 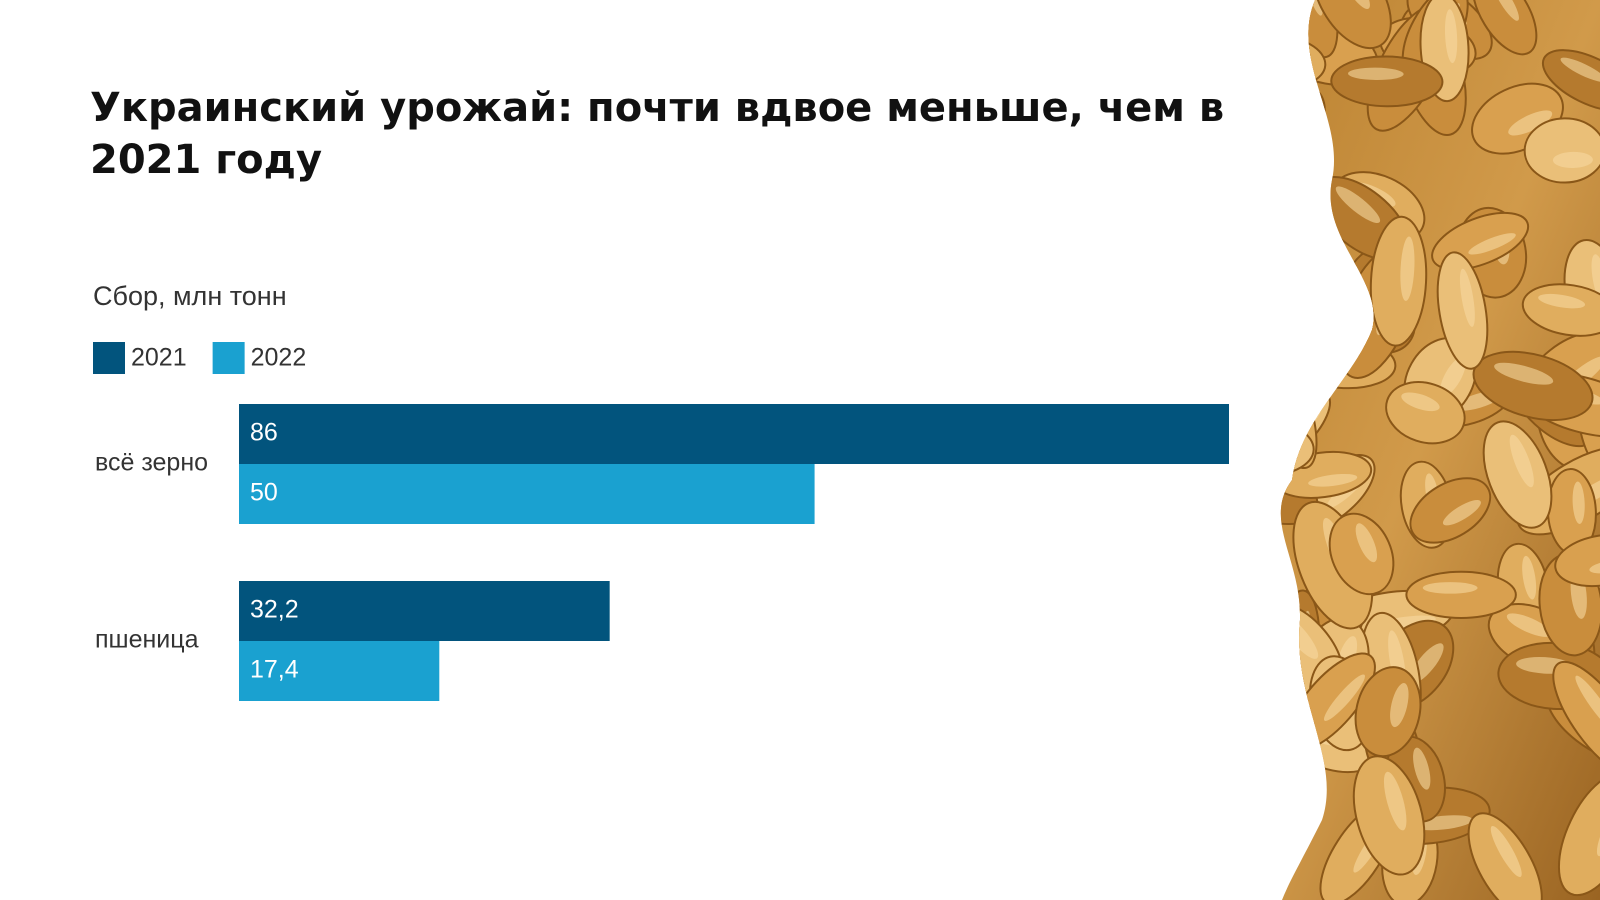 I want to click on legend-label: 2022, so click(x=279, y=358).